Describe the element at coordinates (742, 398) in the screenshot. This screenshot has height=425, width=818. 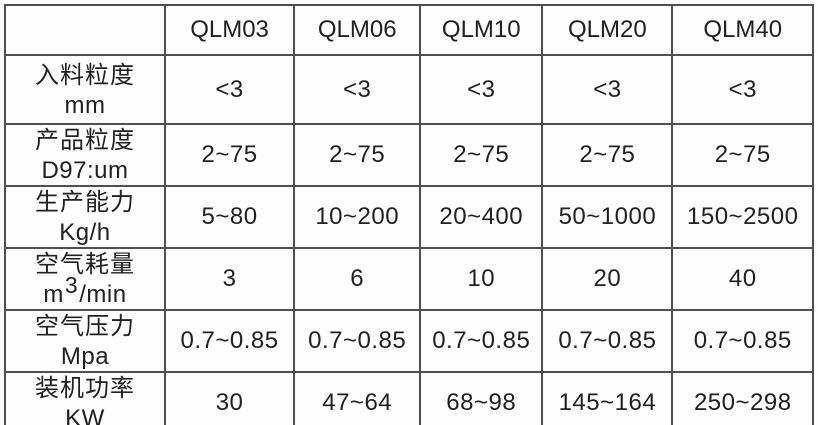
I see `cell-power-qlm40: 250~298` at that location.